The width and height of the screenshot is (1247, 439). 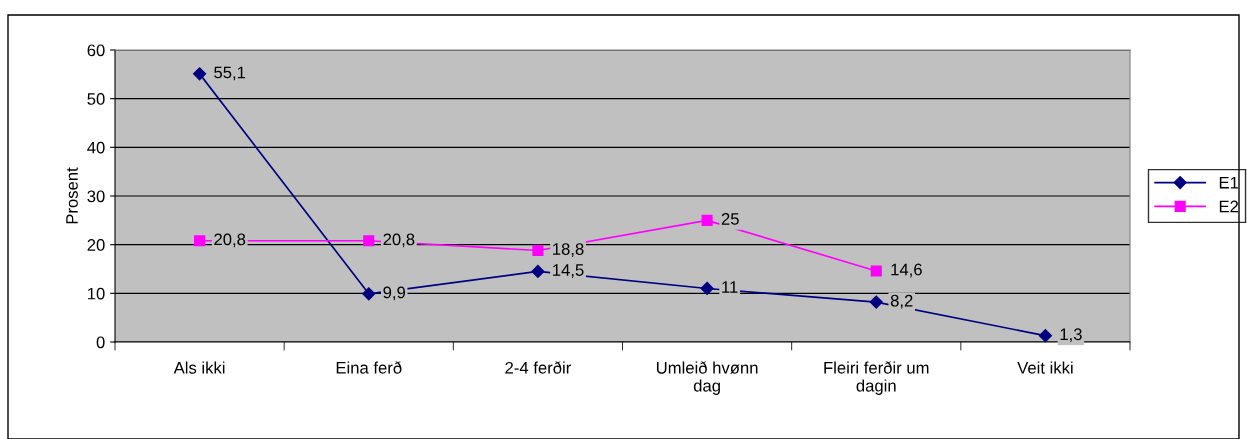 What do you see at coordinates (901, 301) in the screenshot?
I see `data-label: 8,2` at bounding box center [901, 301].